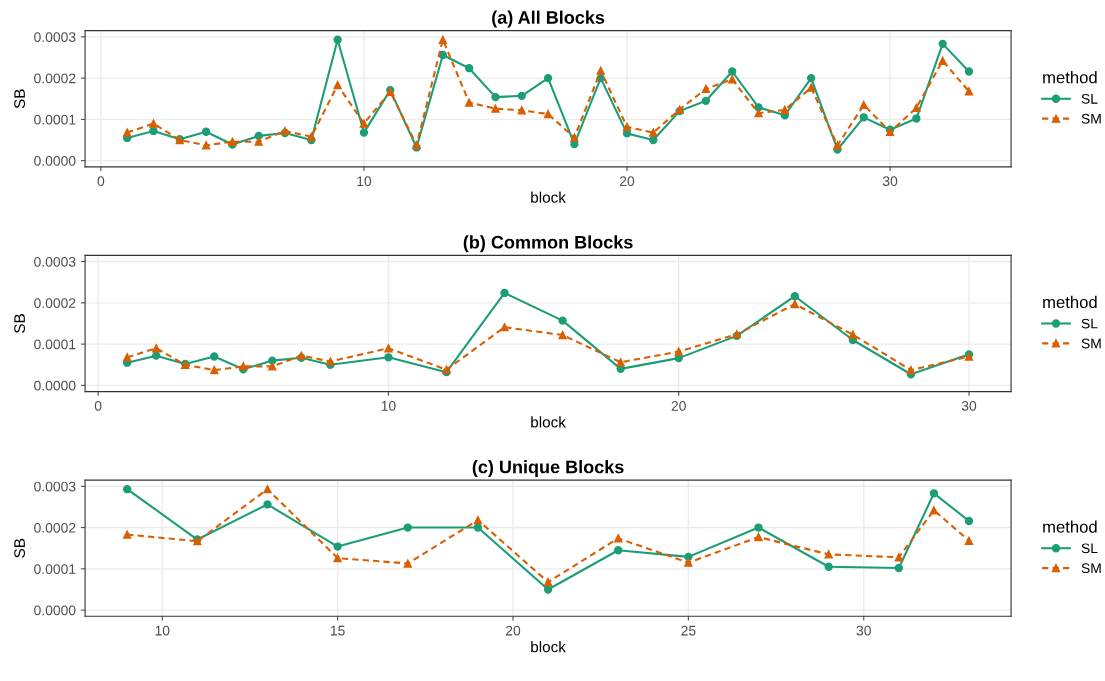  I want to click on chart-title: (c) Unique Blocks, so click(548, 468).